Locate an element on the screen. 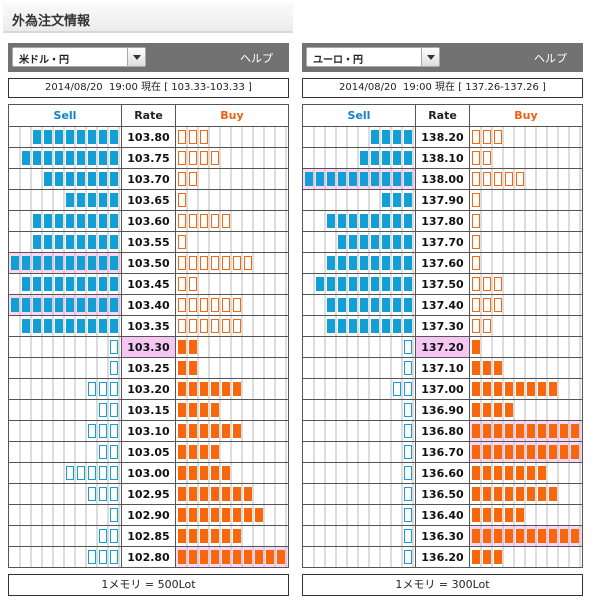  order-book-row: 103.70 is located at coordinates (148, 179).